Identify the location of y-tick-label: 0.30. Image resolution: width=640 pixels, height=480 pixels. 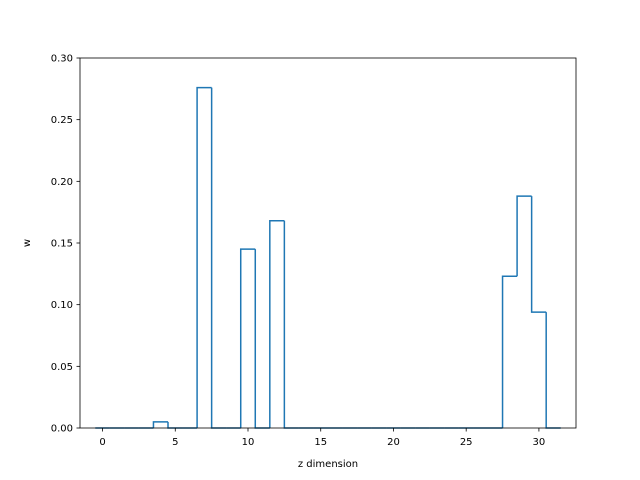
(62, 59).